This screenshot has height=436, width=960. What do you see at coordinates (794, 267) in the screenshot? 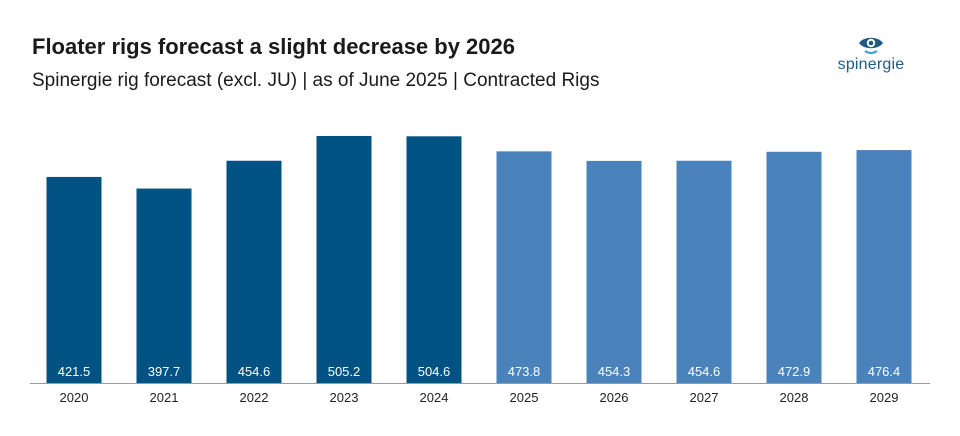
I see `bar-2028` at bounding box center [794, 267].